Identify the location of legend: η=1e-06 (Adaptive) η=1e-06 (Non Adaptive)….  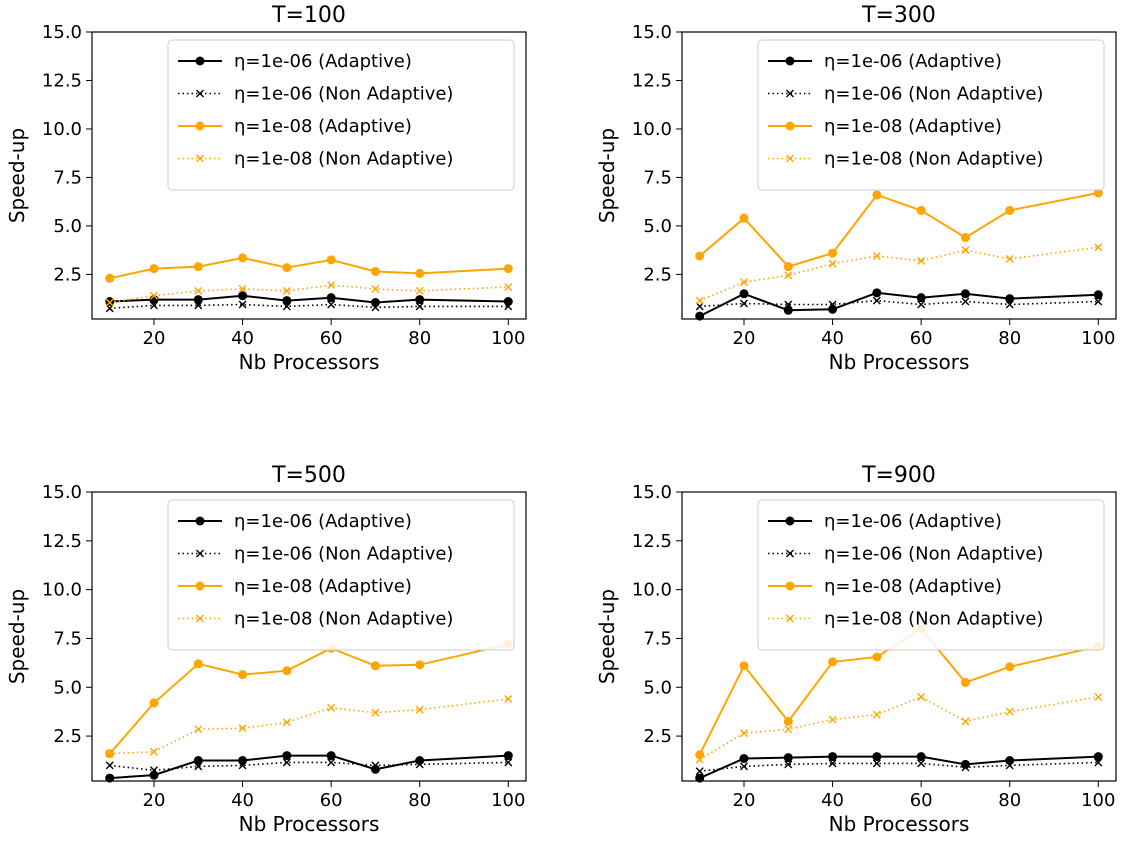
(341, 575).